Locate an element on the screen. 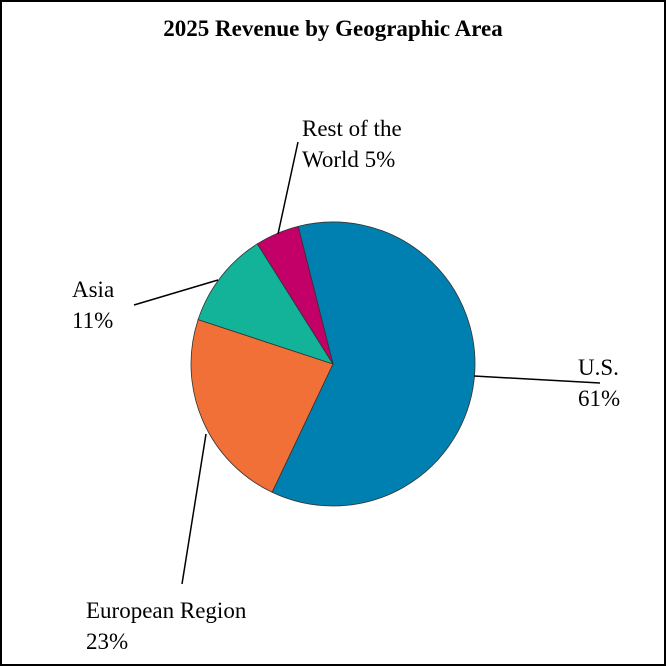 Image resolution: width=666 pixels, height=666 pixels. category-label: Rest of the World is located at coordinates (352, 144).